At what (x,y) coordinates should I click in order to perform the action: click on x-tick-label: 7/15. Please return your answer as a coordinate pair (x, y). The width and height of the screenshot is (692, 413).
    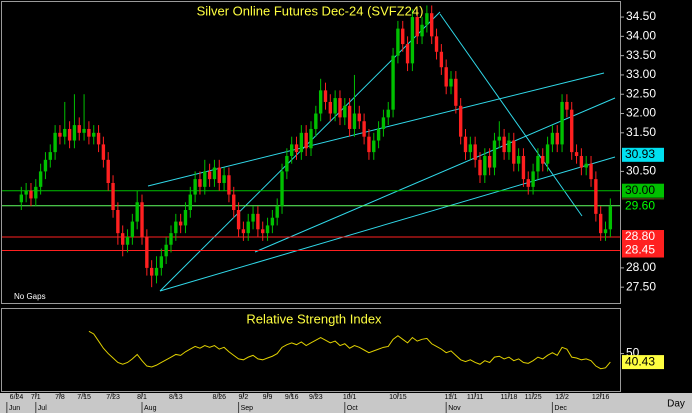
    Looking at the image, I should click on (84, 397).